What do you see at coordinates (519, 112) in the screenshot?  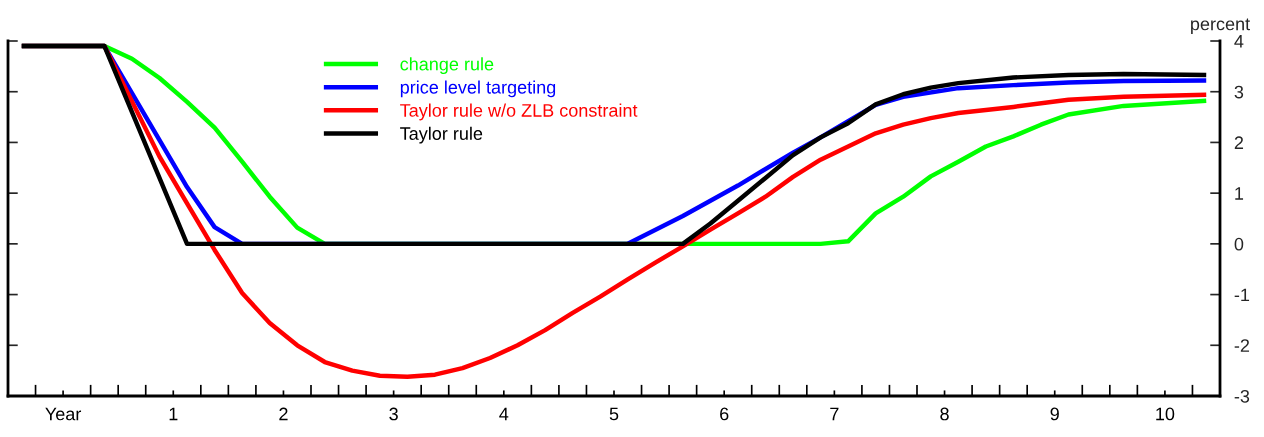 I see `legend-label: Taylor rule w/o ZLB constraint` at bounding box center [519, 112].